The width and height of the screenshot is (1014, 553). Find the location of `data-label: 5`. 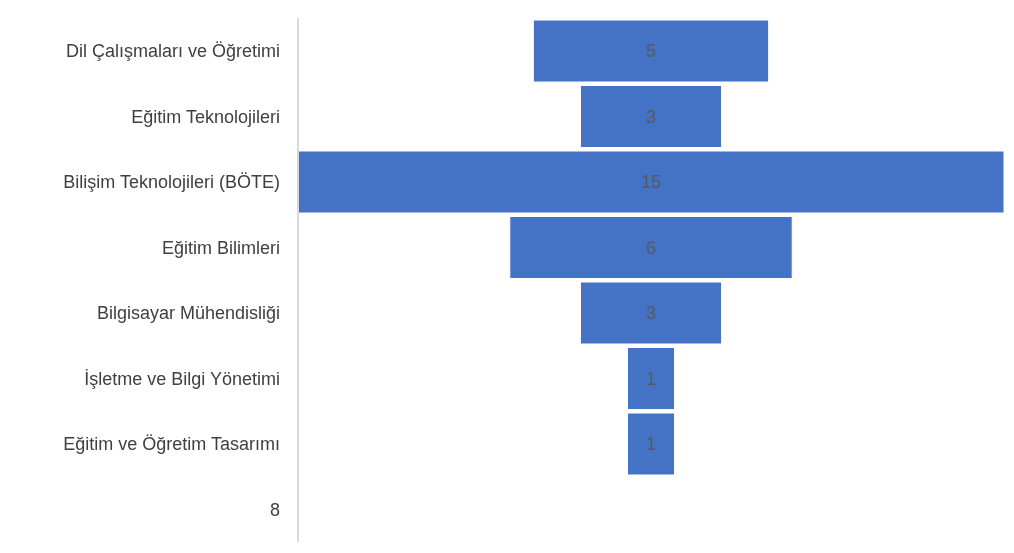

data-label: 5 is located at coordinates (651, 51).